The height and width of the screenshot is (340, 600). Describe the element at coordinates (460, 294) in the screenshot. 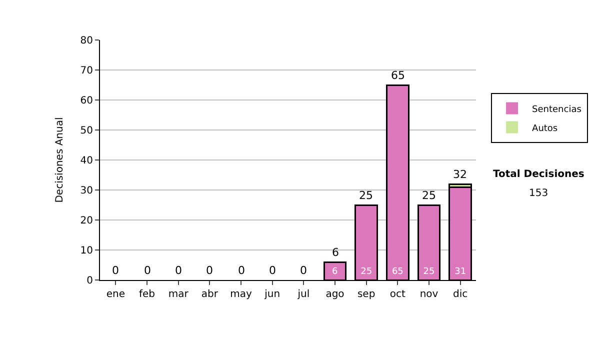

I see `x-tick-label: dic` at that location.